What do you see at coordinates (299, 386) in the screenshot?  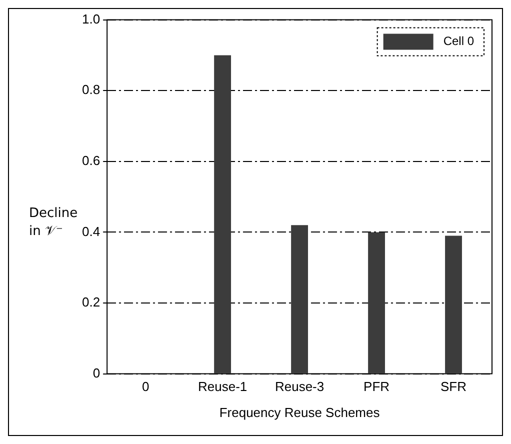 I see `x-tick-label: Reuse-3` at bounding box center [299, 386].